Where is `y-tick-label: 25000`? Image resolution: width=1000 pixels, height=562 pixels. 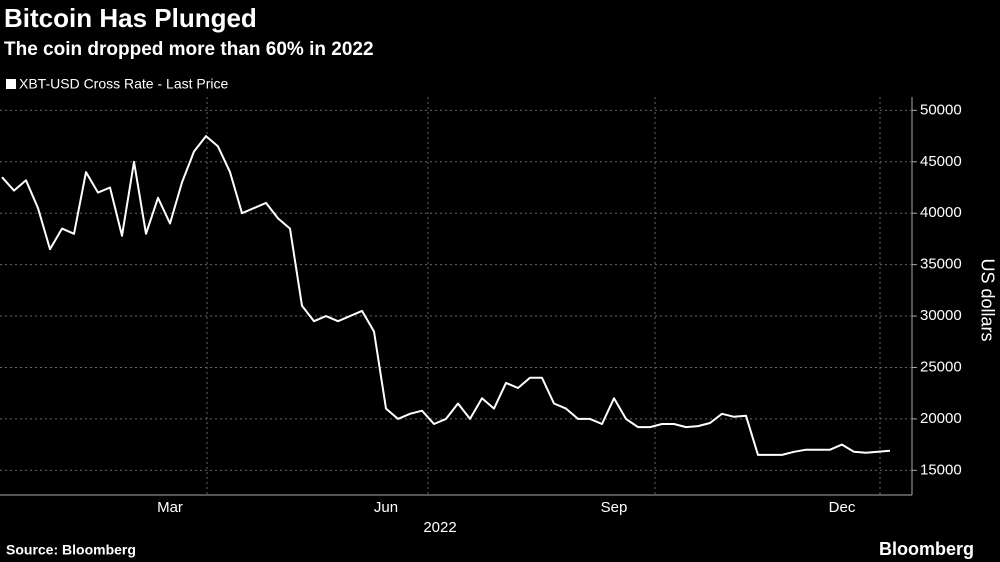 y-tick-label: 25000 is located at coordinates (941, 366).